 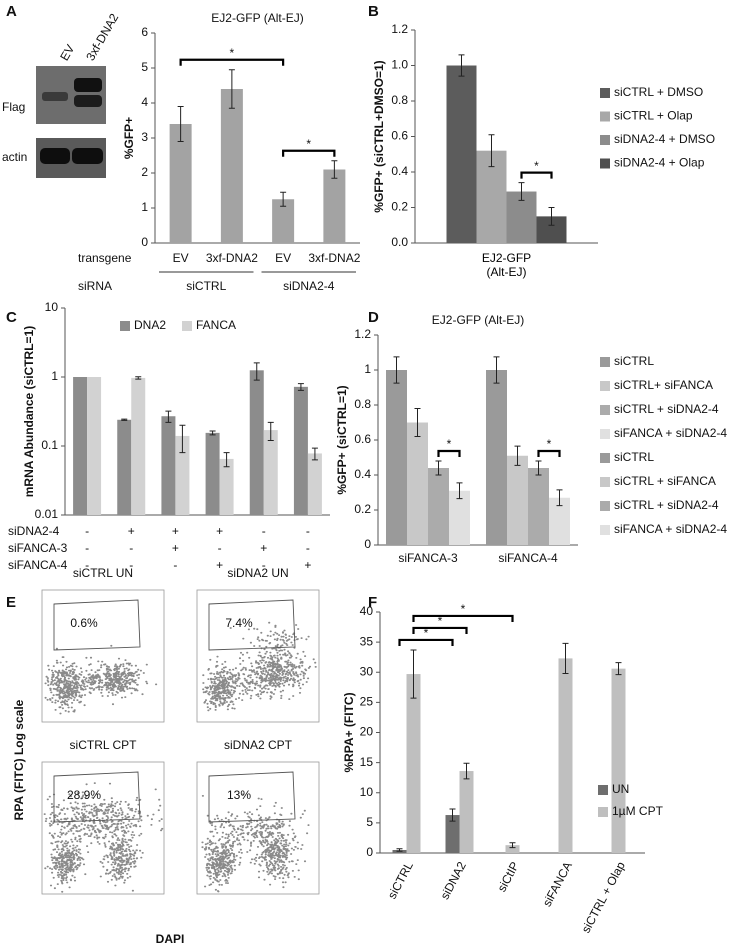 I want to click on y-axis-label: %GFP+ (siCTRL=1), so click(x=342, y=439).